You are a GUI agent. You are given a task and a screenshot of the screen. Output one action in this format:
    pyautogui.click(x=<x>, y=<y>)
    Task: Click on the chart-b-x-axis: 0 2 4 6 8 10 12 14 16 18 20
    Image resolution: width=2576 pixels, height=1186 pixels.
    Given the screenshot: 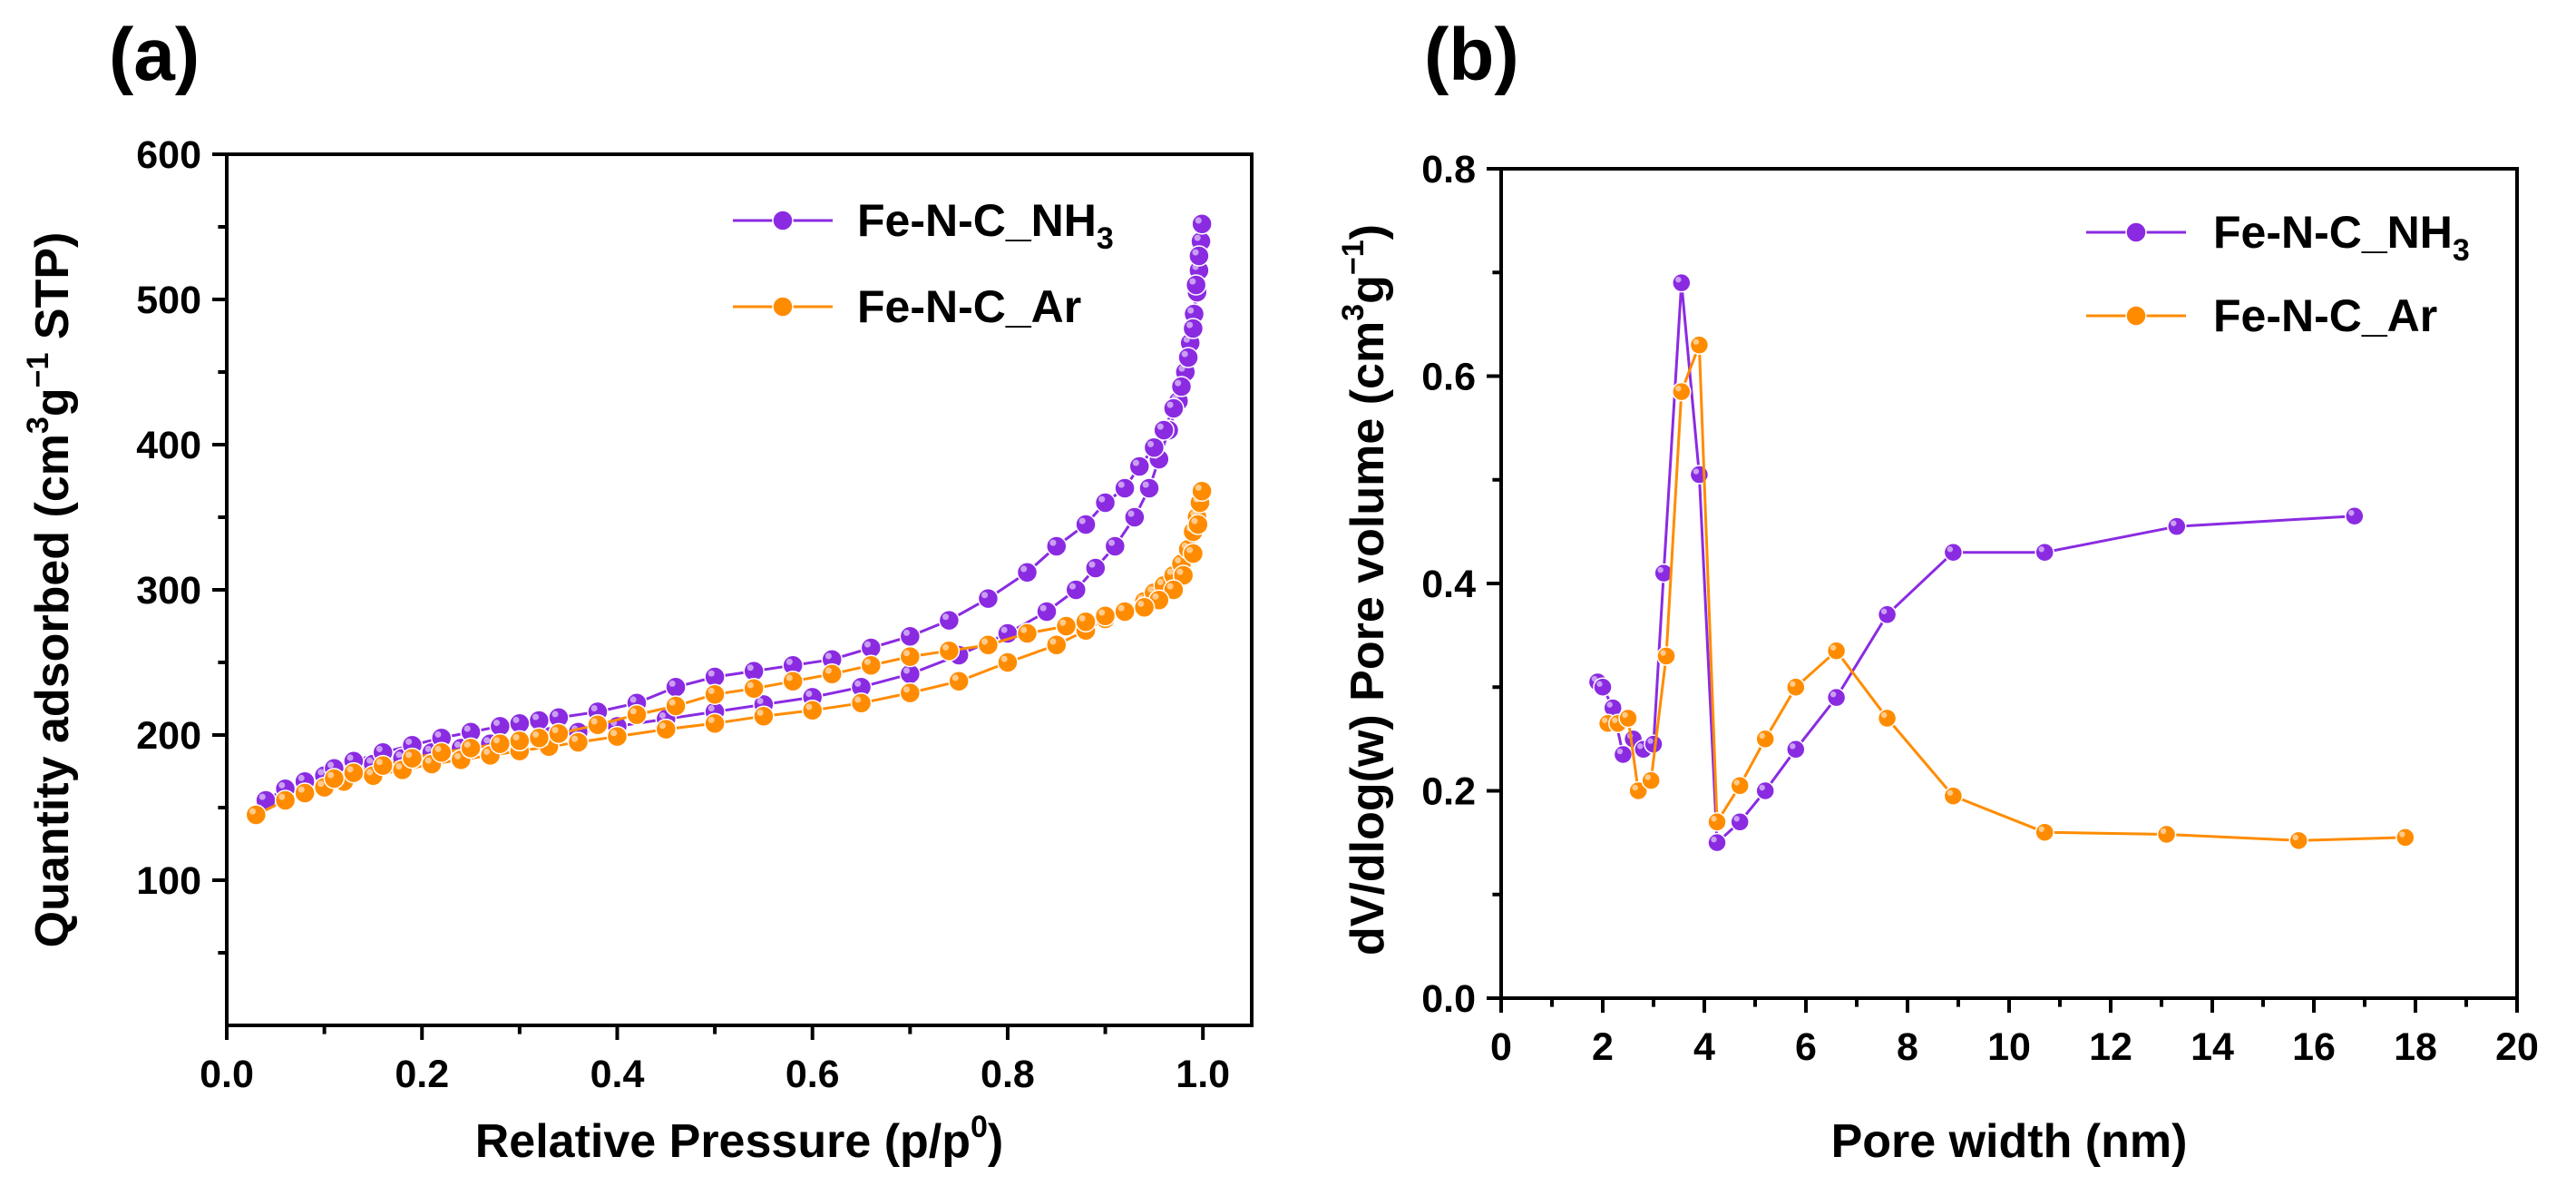 What is the action you would take?
    pyautogui.click(x=2014, y=1034)
    